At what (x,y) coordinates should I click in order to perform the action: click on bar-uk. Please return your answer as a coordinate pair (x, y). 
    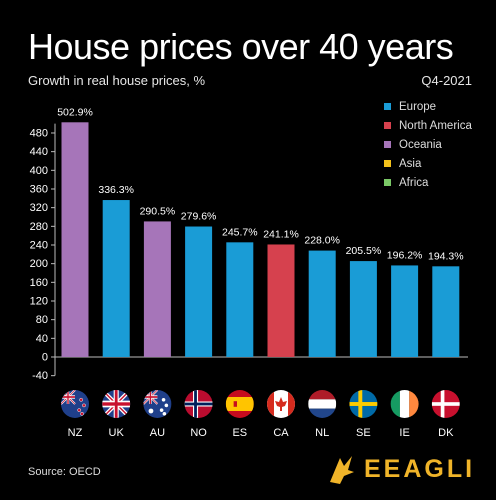
    Looking at the image, I should click on (116, 278).